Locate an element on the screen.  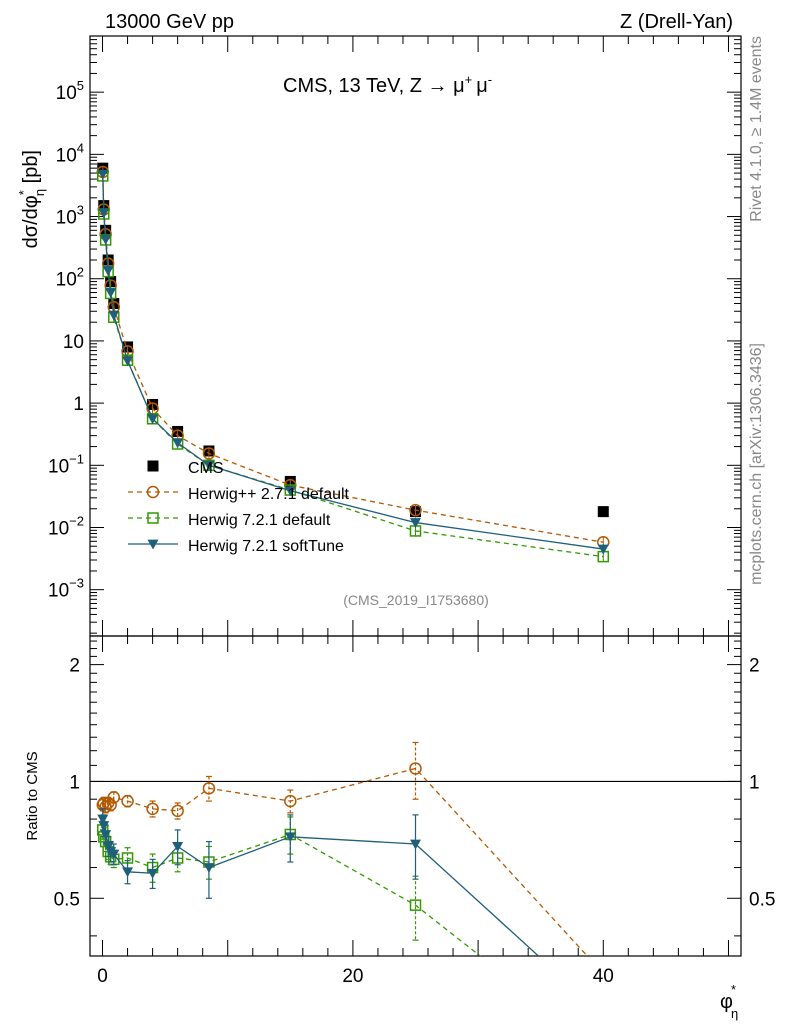
x-axis-label: φ* η is located at coordinates (729, 1001).